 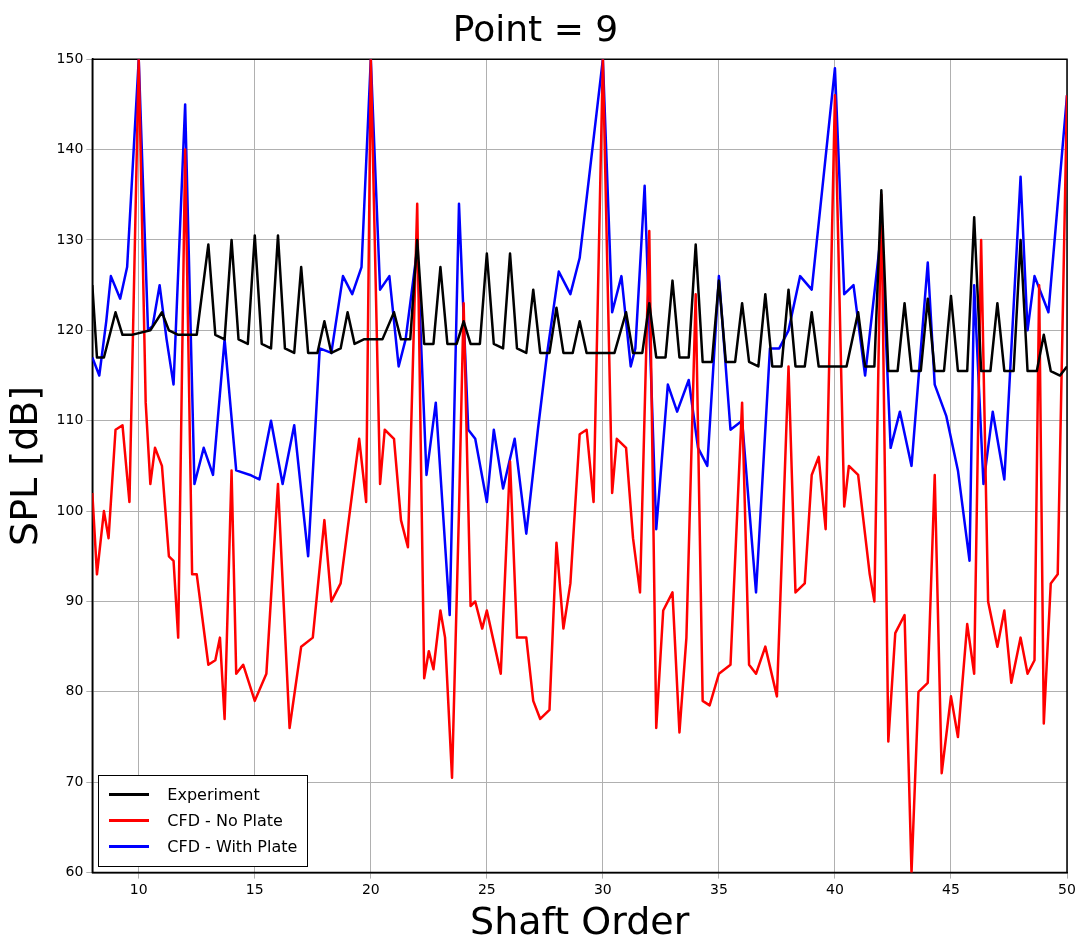 What do you see at coordinates (951, 888) in the screenshot?
I see `x-tick-label: 45` at bounding box center [951, 888].